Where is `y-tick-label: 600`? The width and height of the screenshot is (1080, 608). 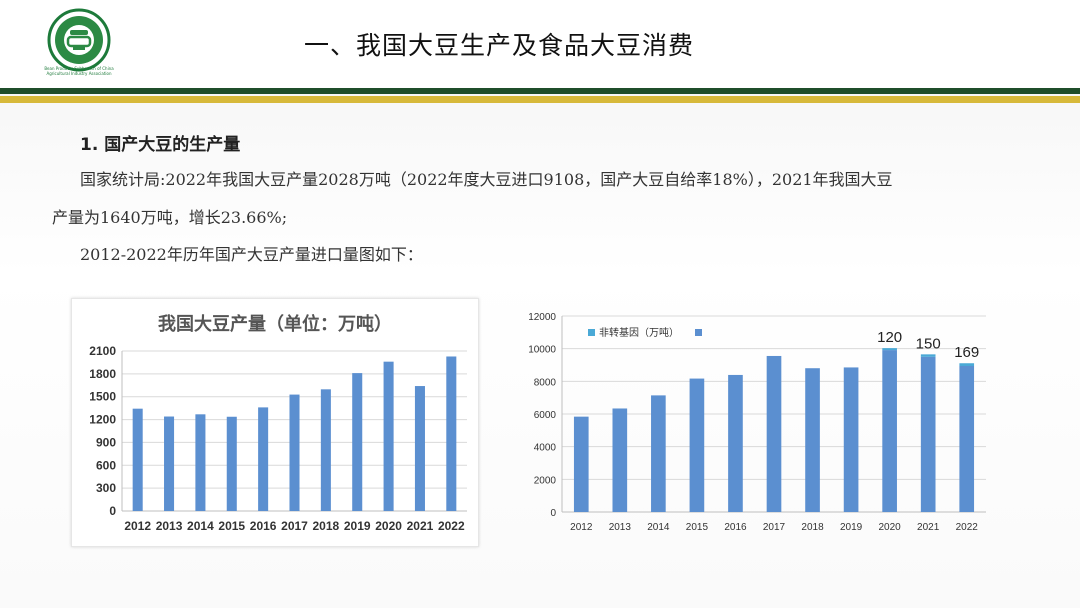
y-tick-label: 600 is located at coordinates (106, 465).